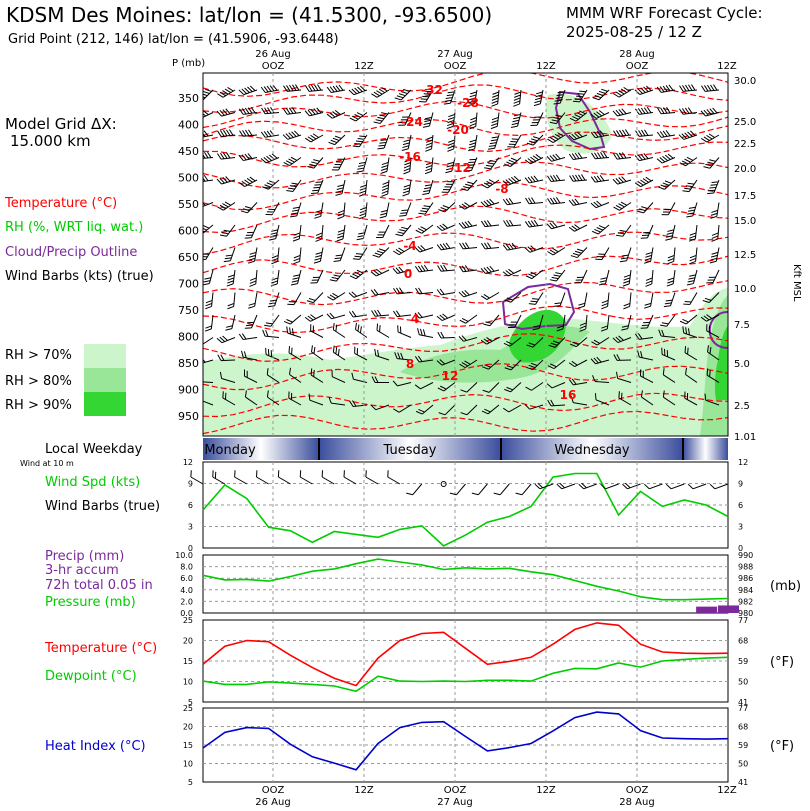 Image resolution: width=810 pixels, height=811 pixels. Describe the element at coordinates (782, 746) in the screenshot. I see `fahrenheit-unit: (°F)` at that location.